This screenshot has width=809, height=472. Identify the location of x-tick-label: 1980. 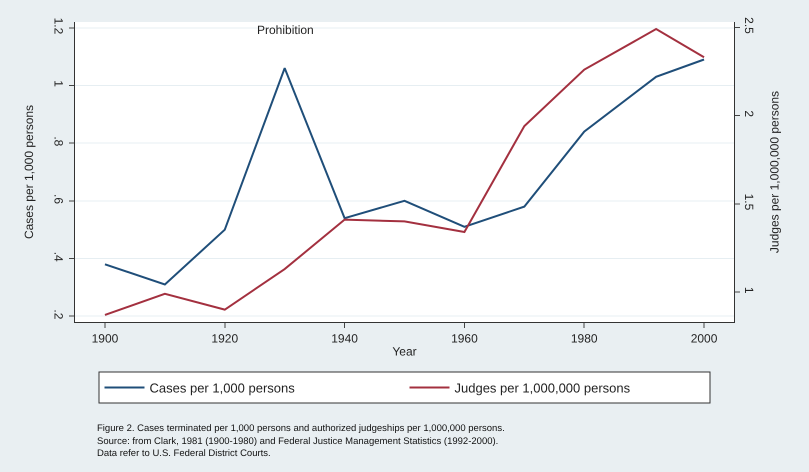
(584, 338).